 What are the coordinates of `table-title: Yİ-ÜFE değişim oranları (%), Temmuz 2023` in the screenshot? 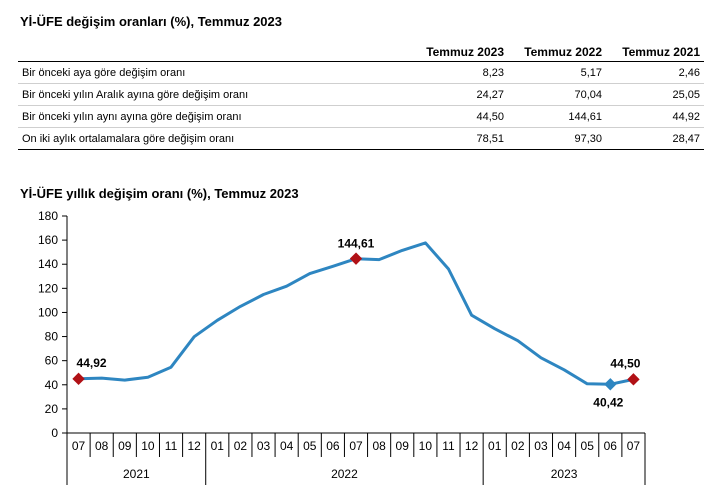 It's located at (151, 21).